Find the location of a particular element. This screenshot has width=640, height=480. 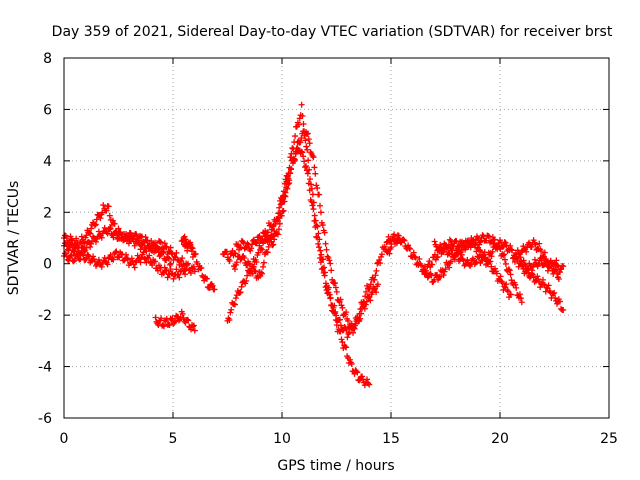

y-tick-label: 2 is located at coordinates (47, 213).